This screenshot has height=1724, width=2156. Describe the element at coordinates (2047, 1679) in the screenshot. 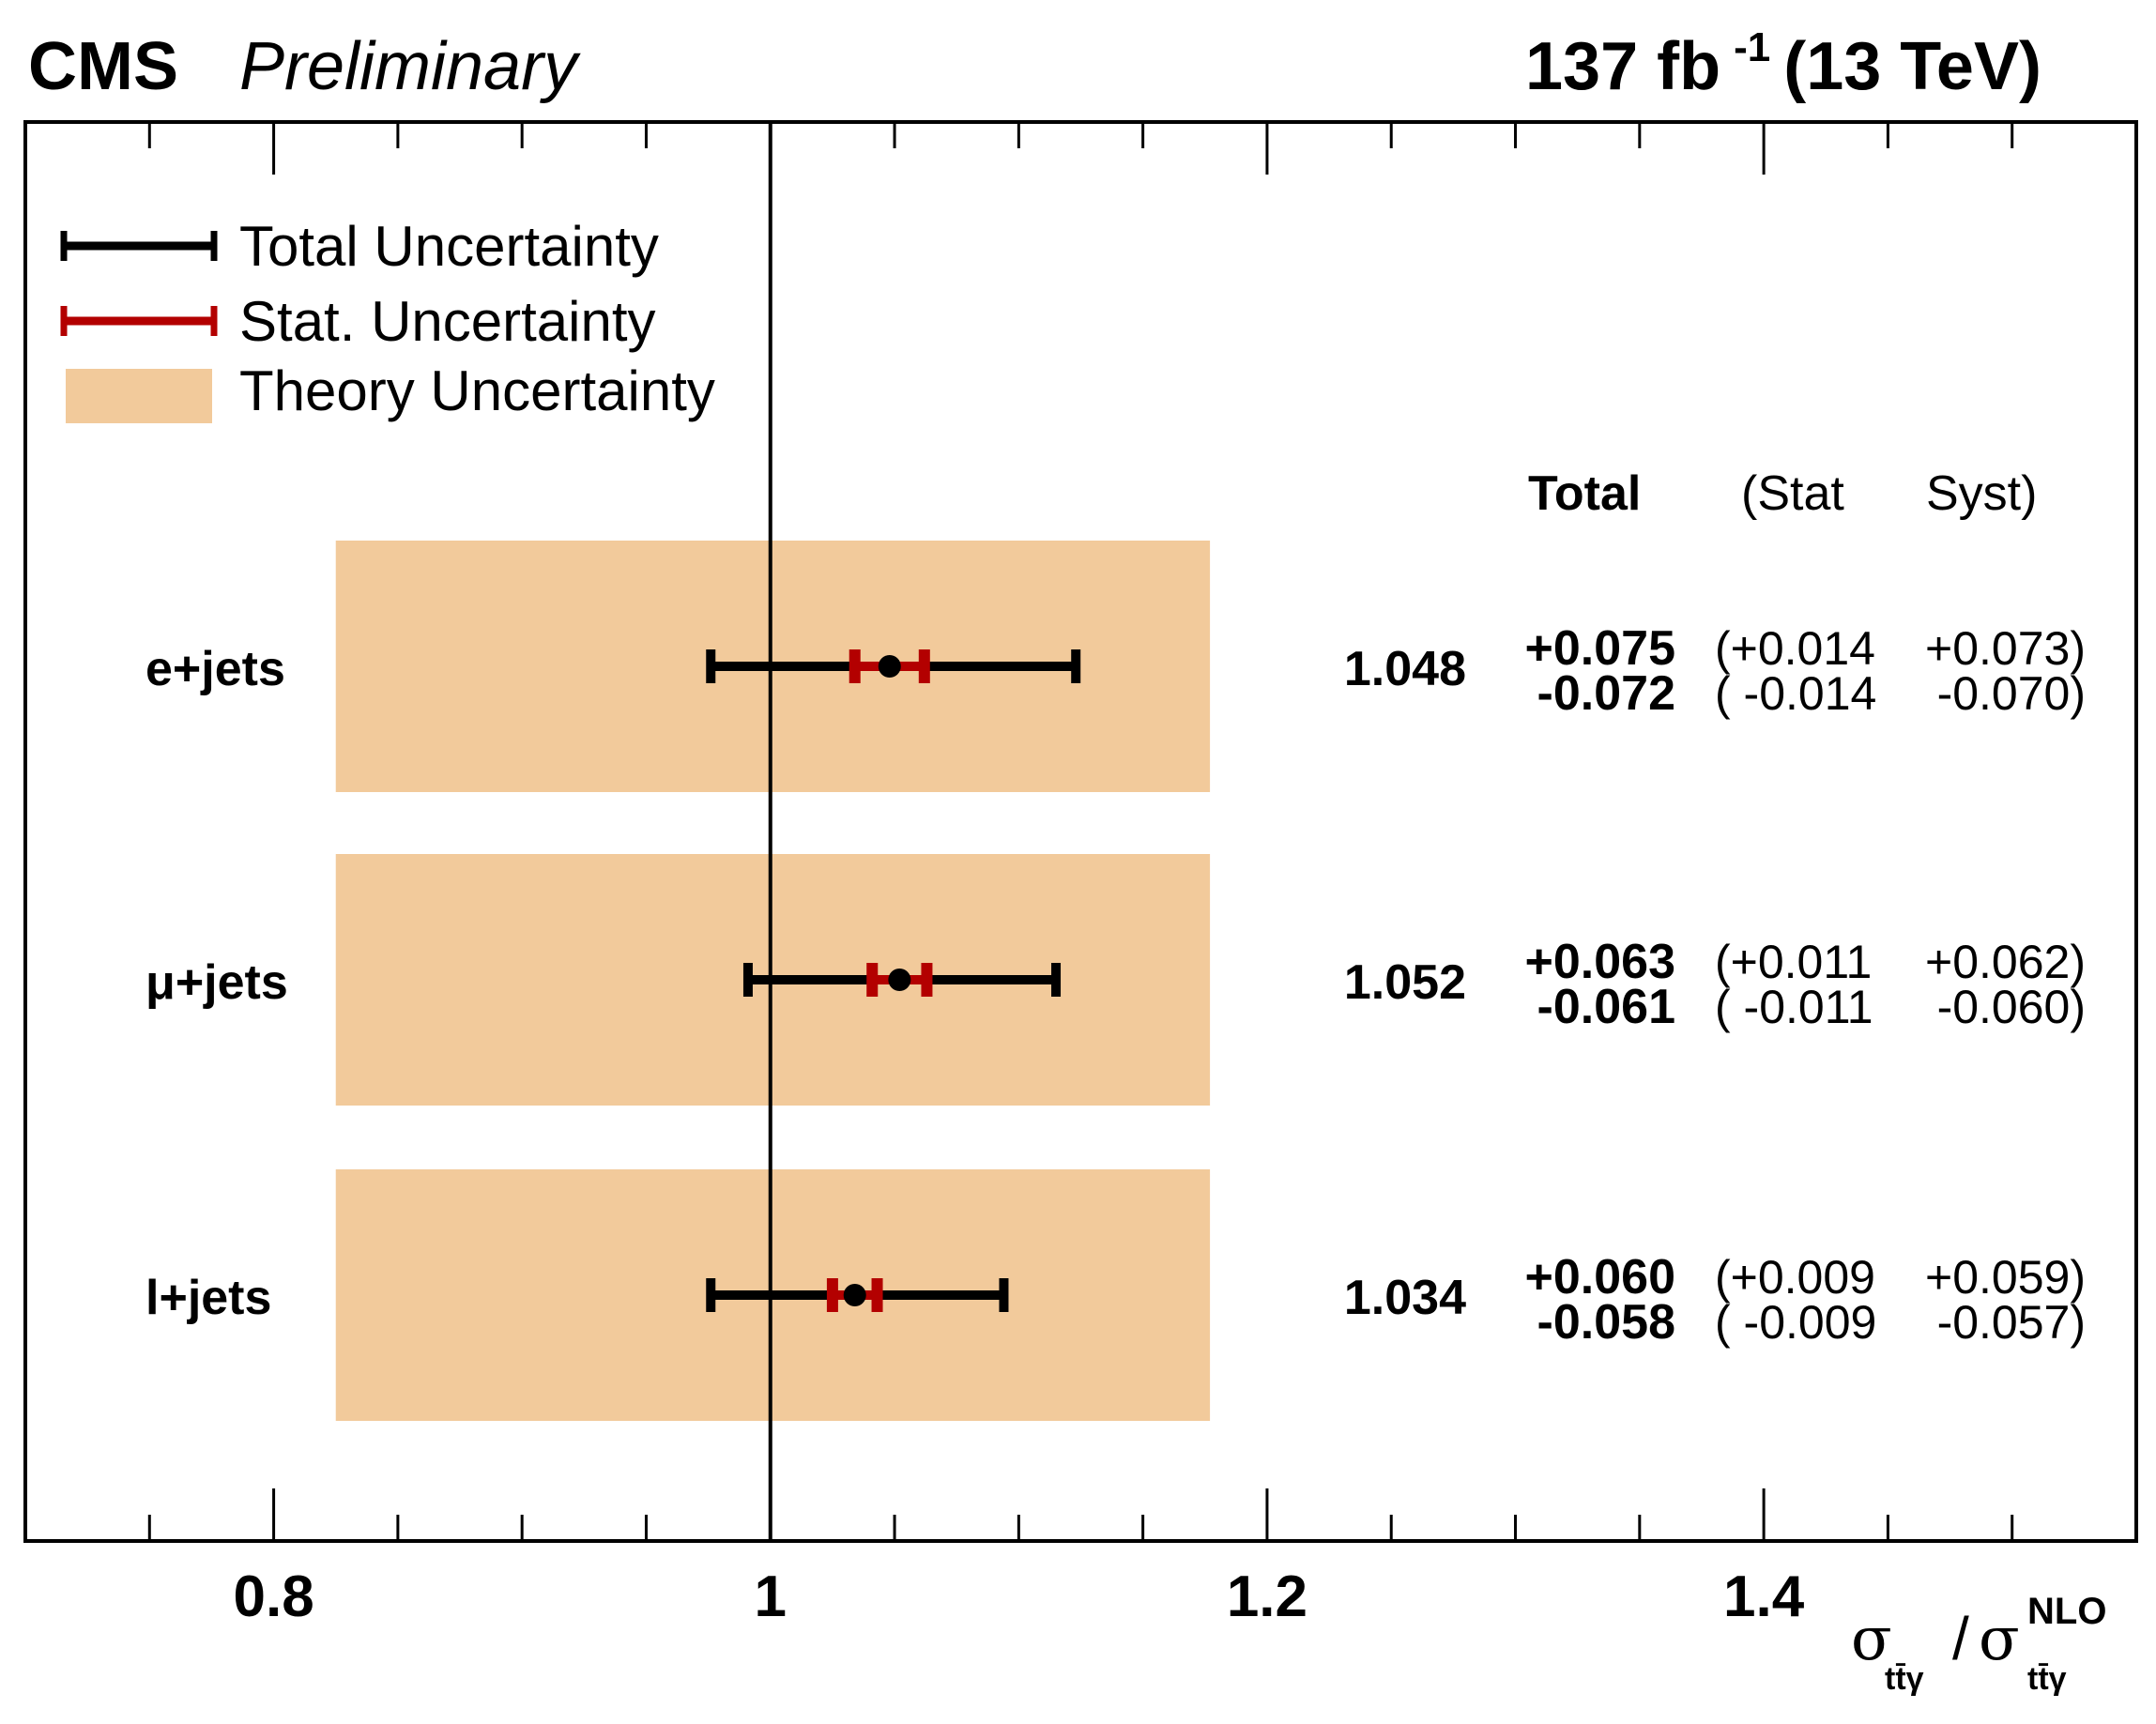

I see `axis-sub-2: tt̄γ` at that location.